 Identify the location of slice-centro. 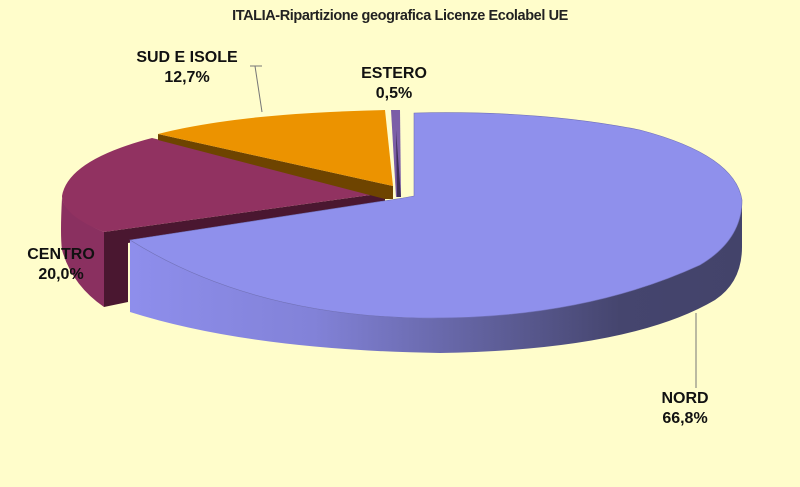
(223, 222).